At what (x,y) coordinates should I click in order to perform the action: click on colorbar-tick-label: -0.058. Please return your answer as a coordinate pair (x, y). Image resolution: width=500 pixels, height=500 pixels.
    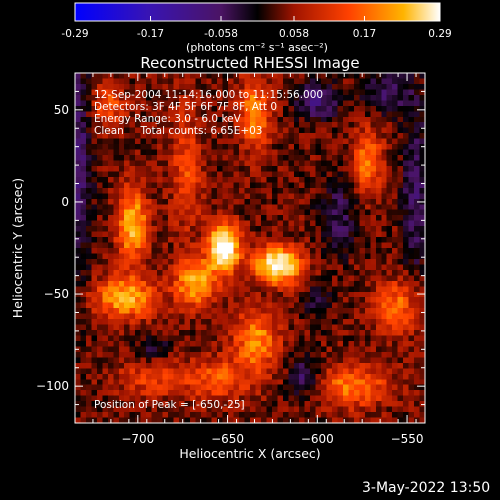
    Looking at the image, I should click on (221, 34).